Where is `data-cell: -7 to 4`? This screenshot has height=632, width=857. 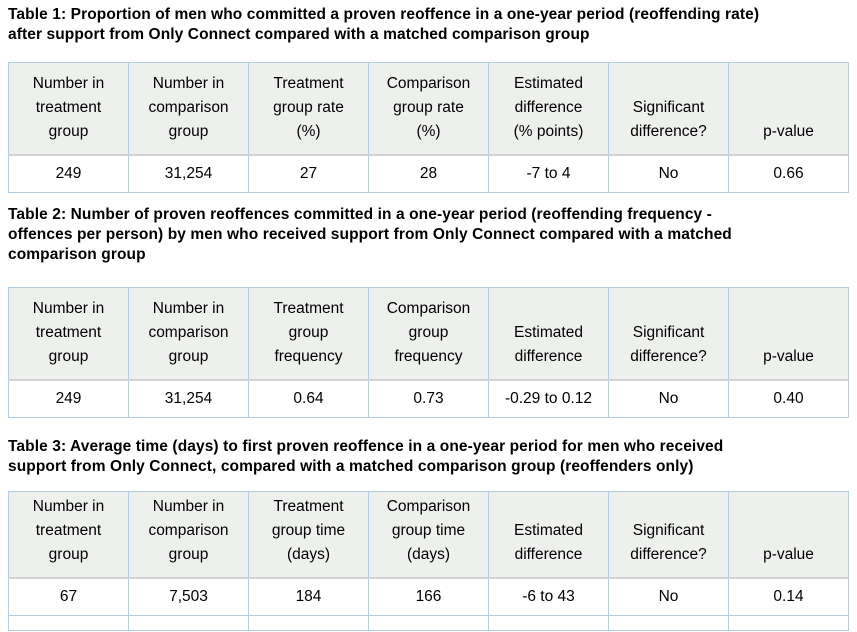 data-cell: -7 to 4 is located at coordinates (548, 173).